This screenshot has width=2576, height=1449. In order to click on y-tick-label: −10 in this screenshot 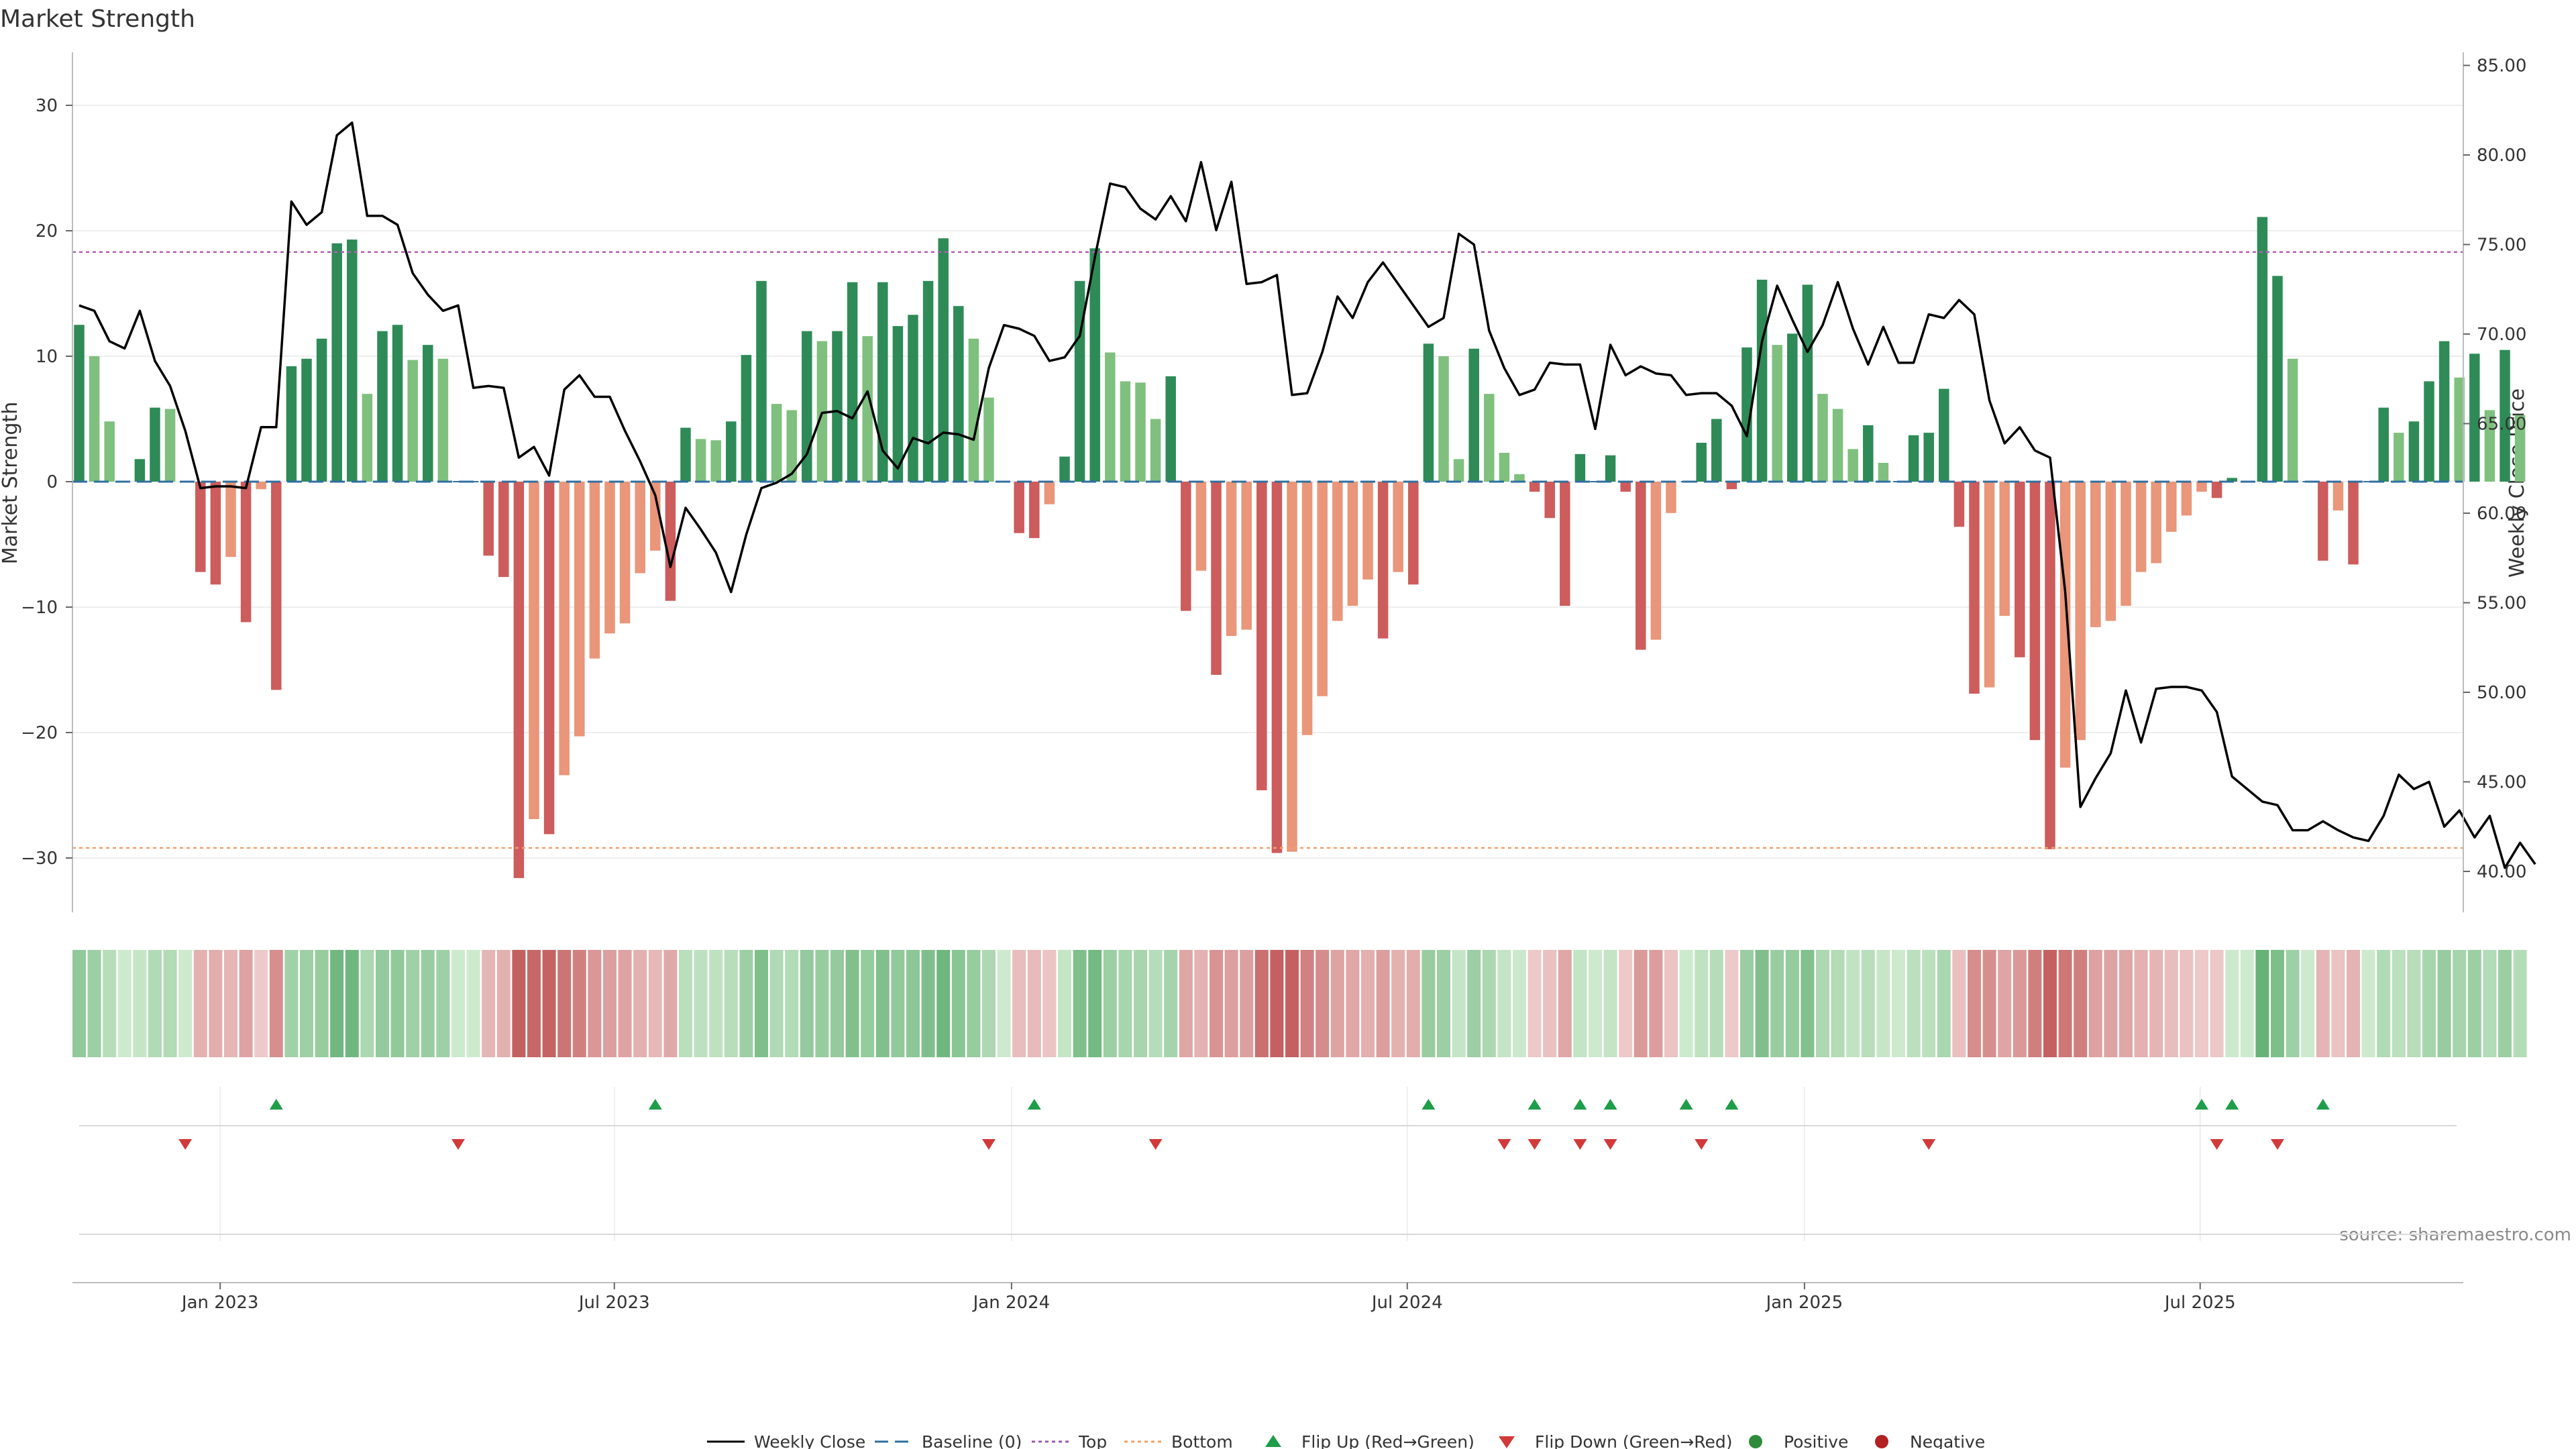, I will do `click(39, 608)`.